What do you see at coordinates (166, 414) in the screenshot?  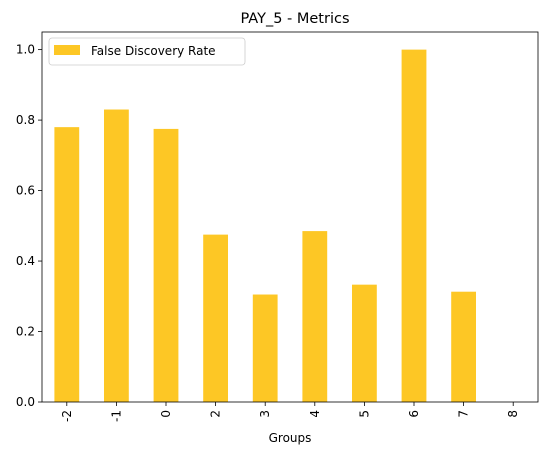 I see `x-tick-label-2: 0` at bounding box center [166, 414].